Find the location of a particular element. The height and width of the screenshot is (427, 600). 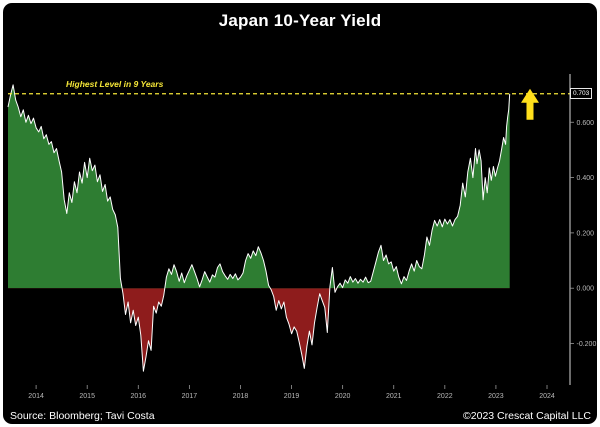

x-tick-label: 2015 is located at coordinates (87, 396).